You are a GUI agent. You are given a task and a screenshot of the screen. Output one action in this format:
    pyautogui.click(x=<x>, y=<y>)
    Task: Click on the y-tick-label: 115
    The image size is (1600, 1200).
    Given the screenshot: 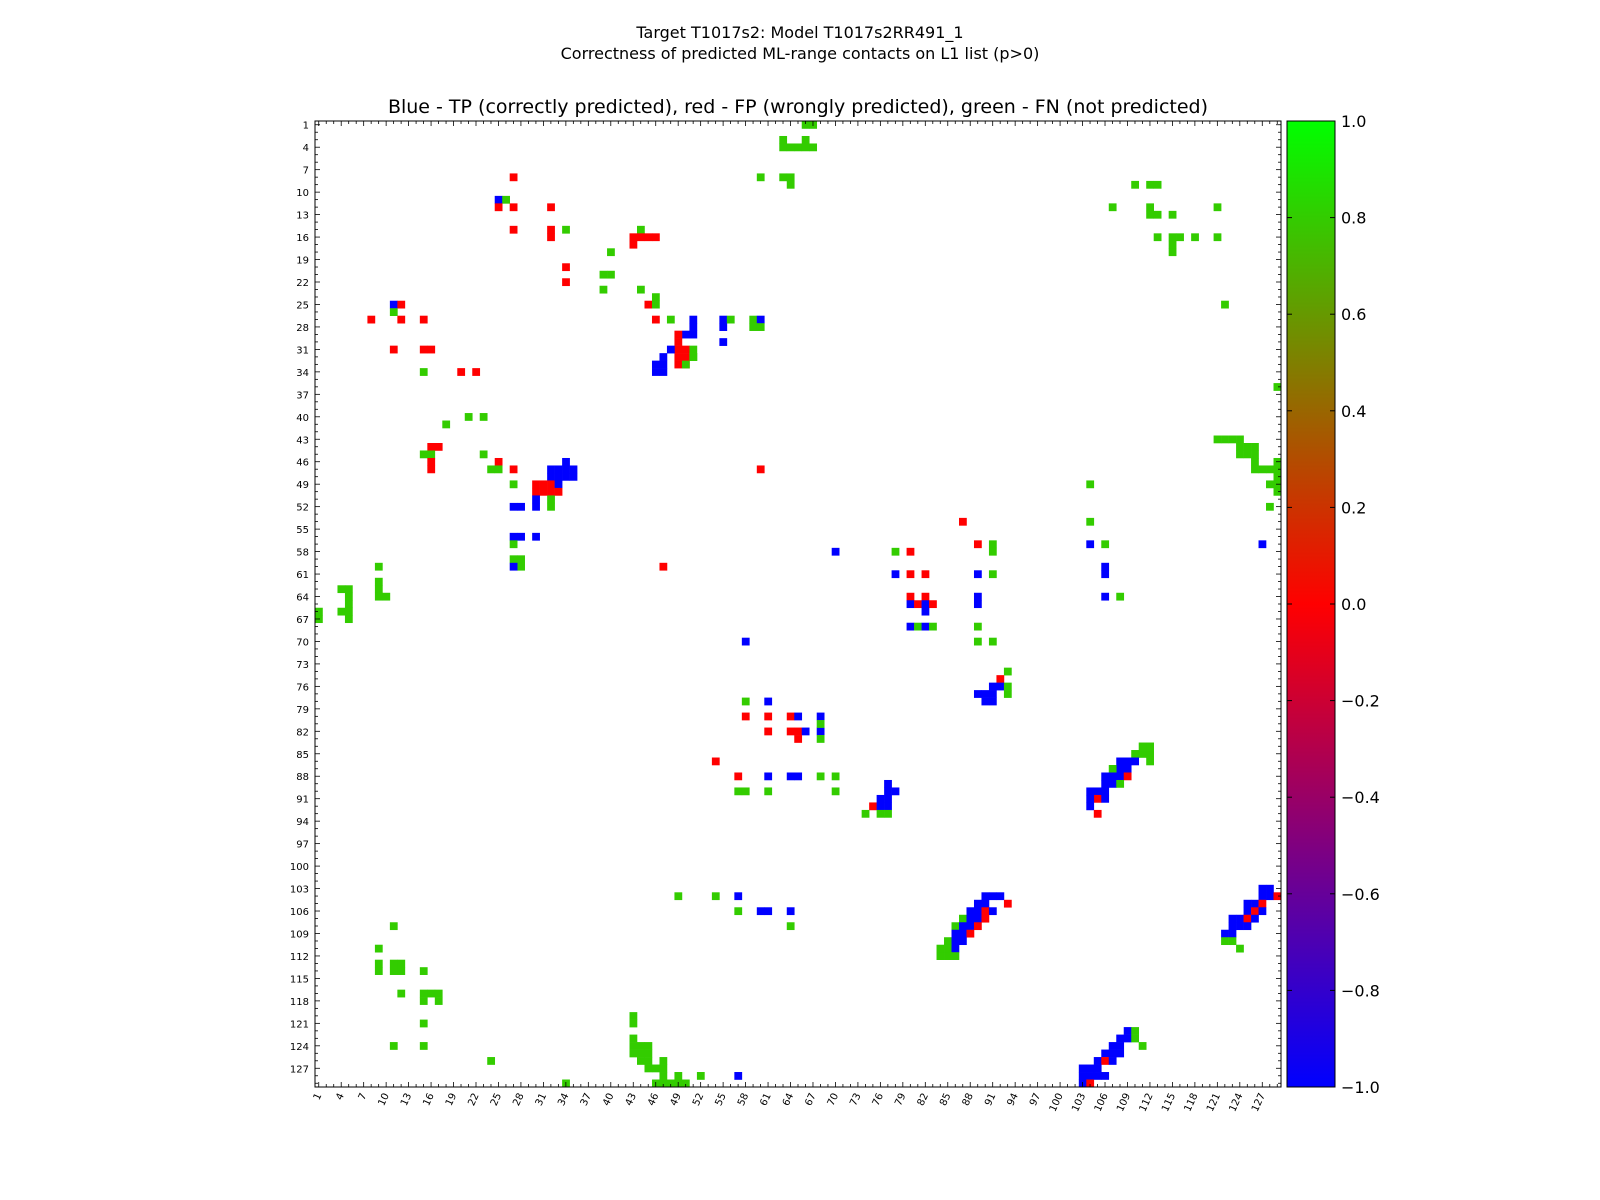 What is the action you would take?
    pyautogui.click(x=299, y=979)
    